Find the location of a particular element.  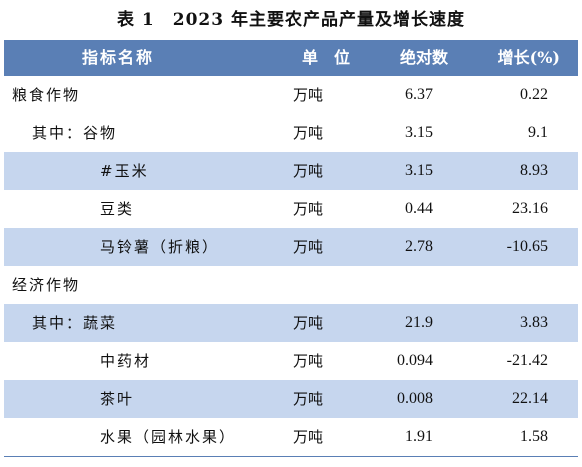

row-absolute: 1.91 is located at coordinates (419, 436).